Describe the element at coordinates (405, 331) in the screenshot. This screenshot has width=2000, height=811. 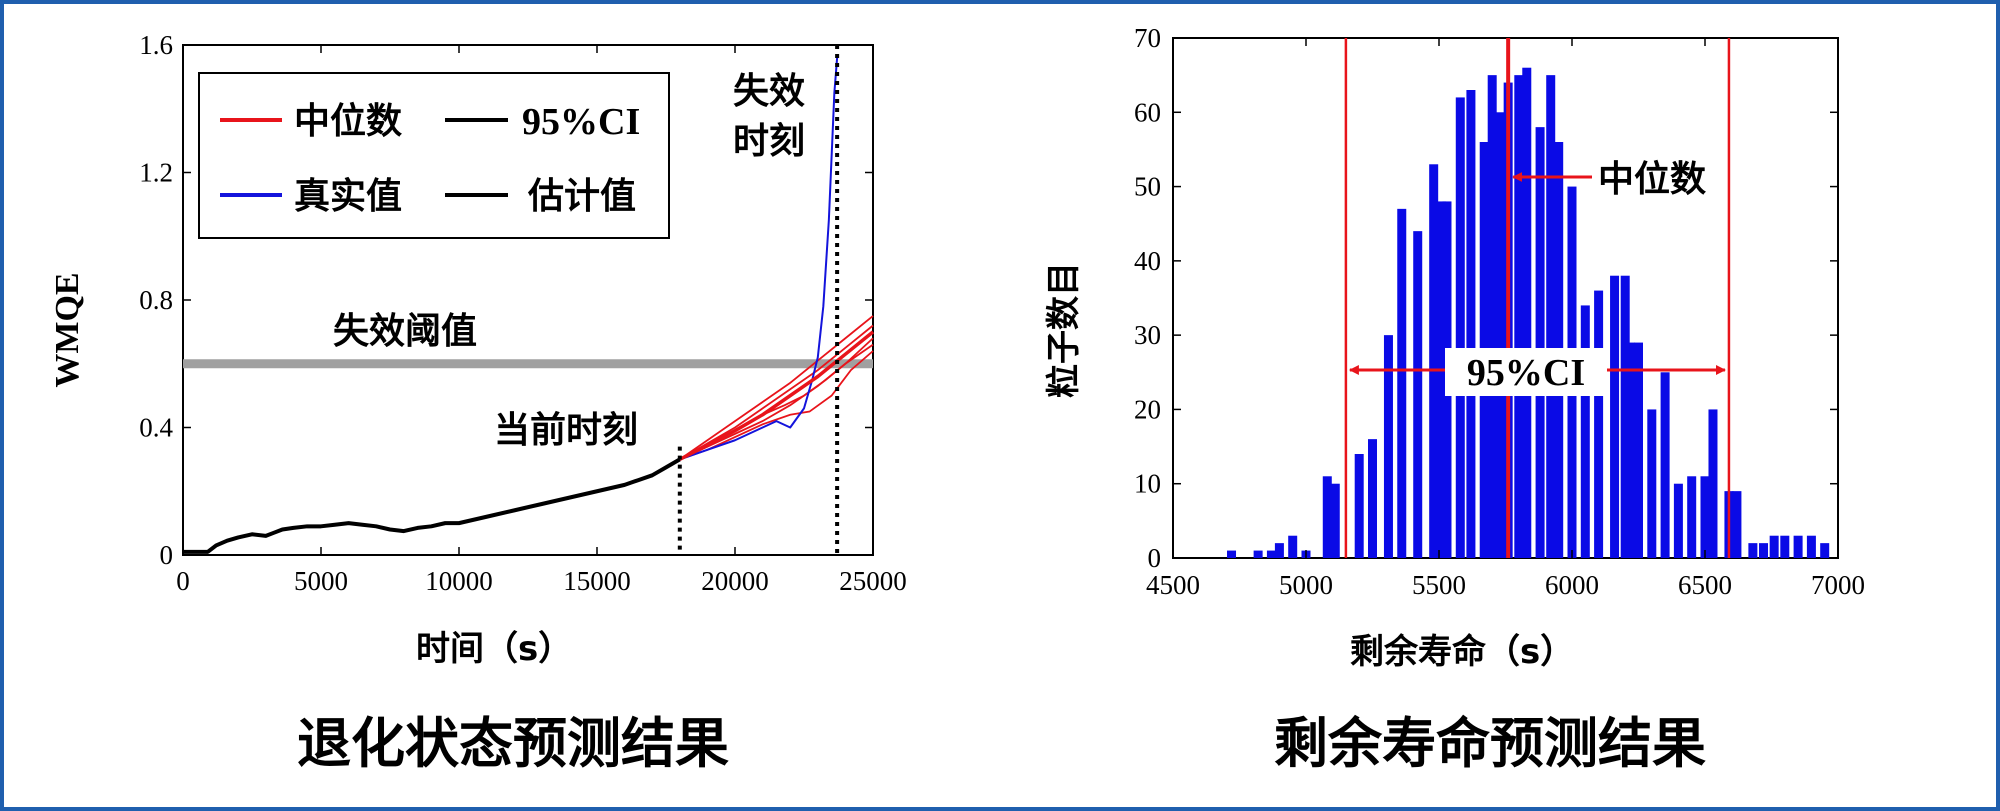
I see `threshold-label: 失效阈值` at that location.